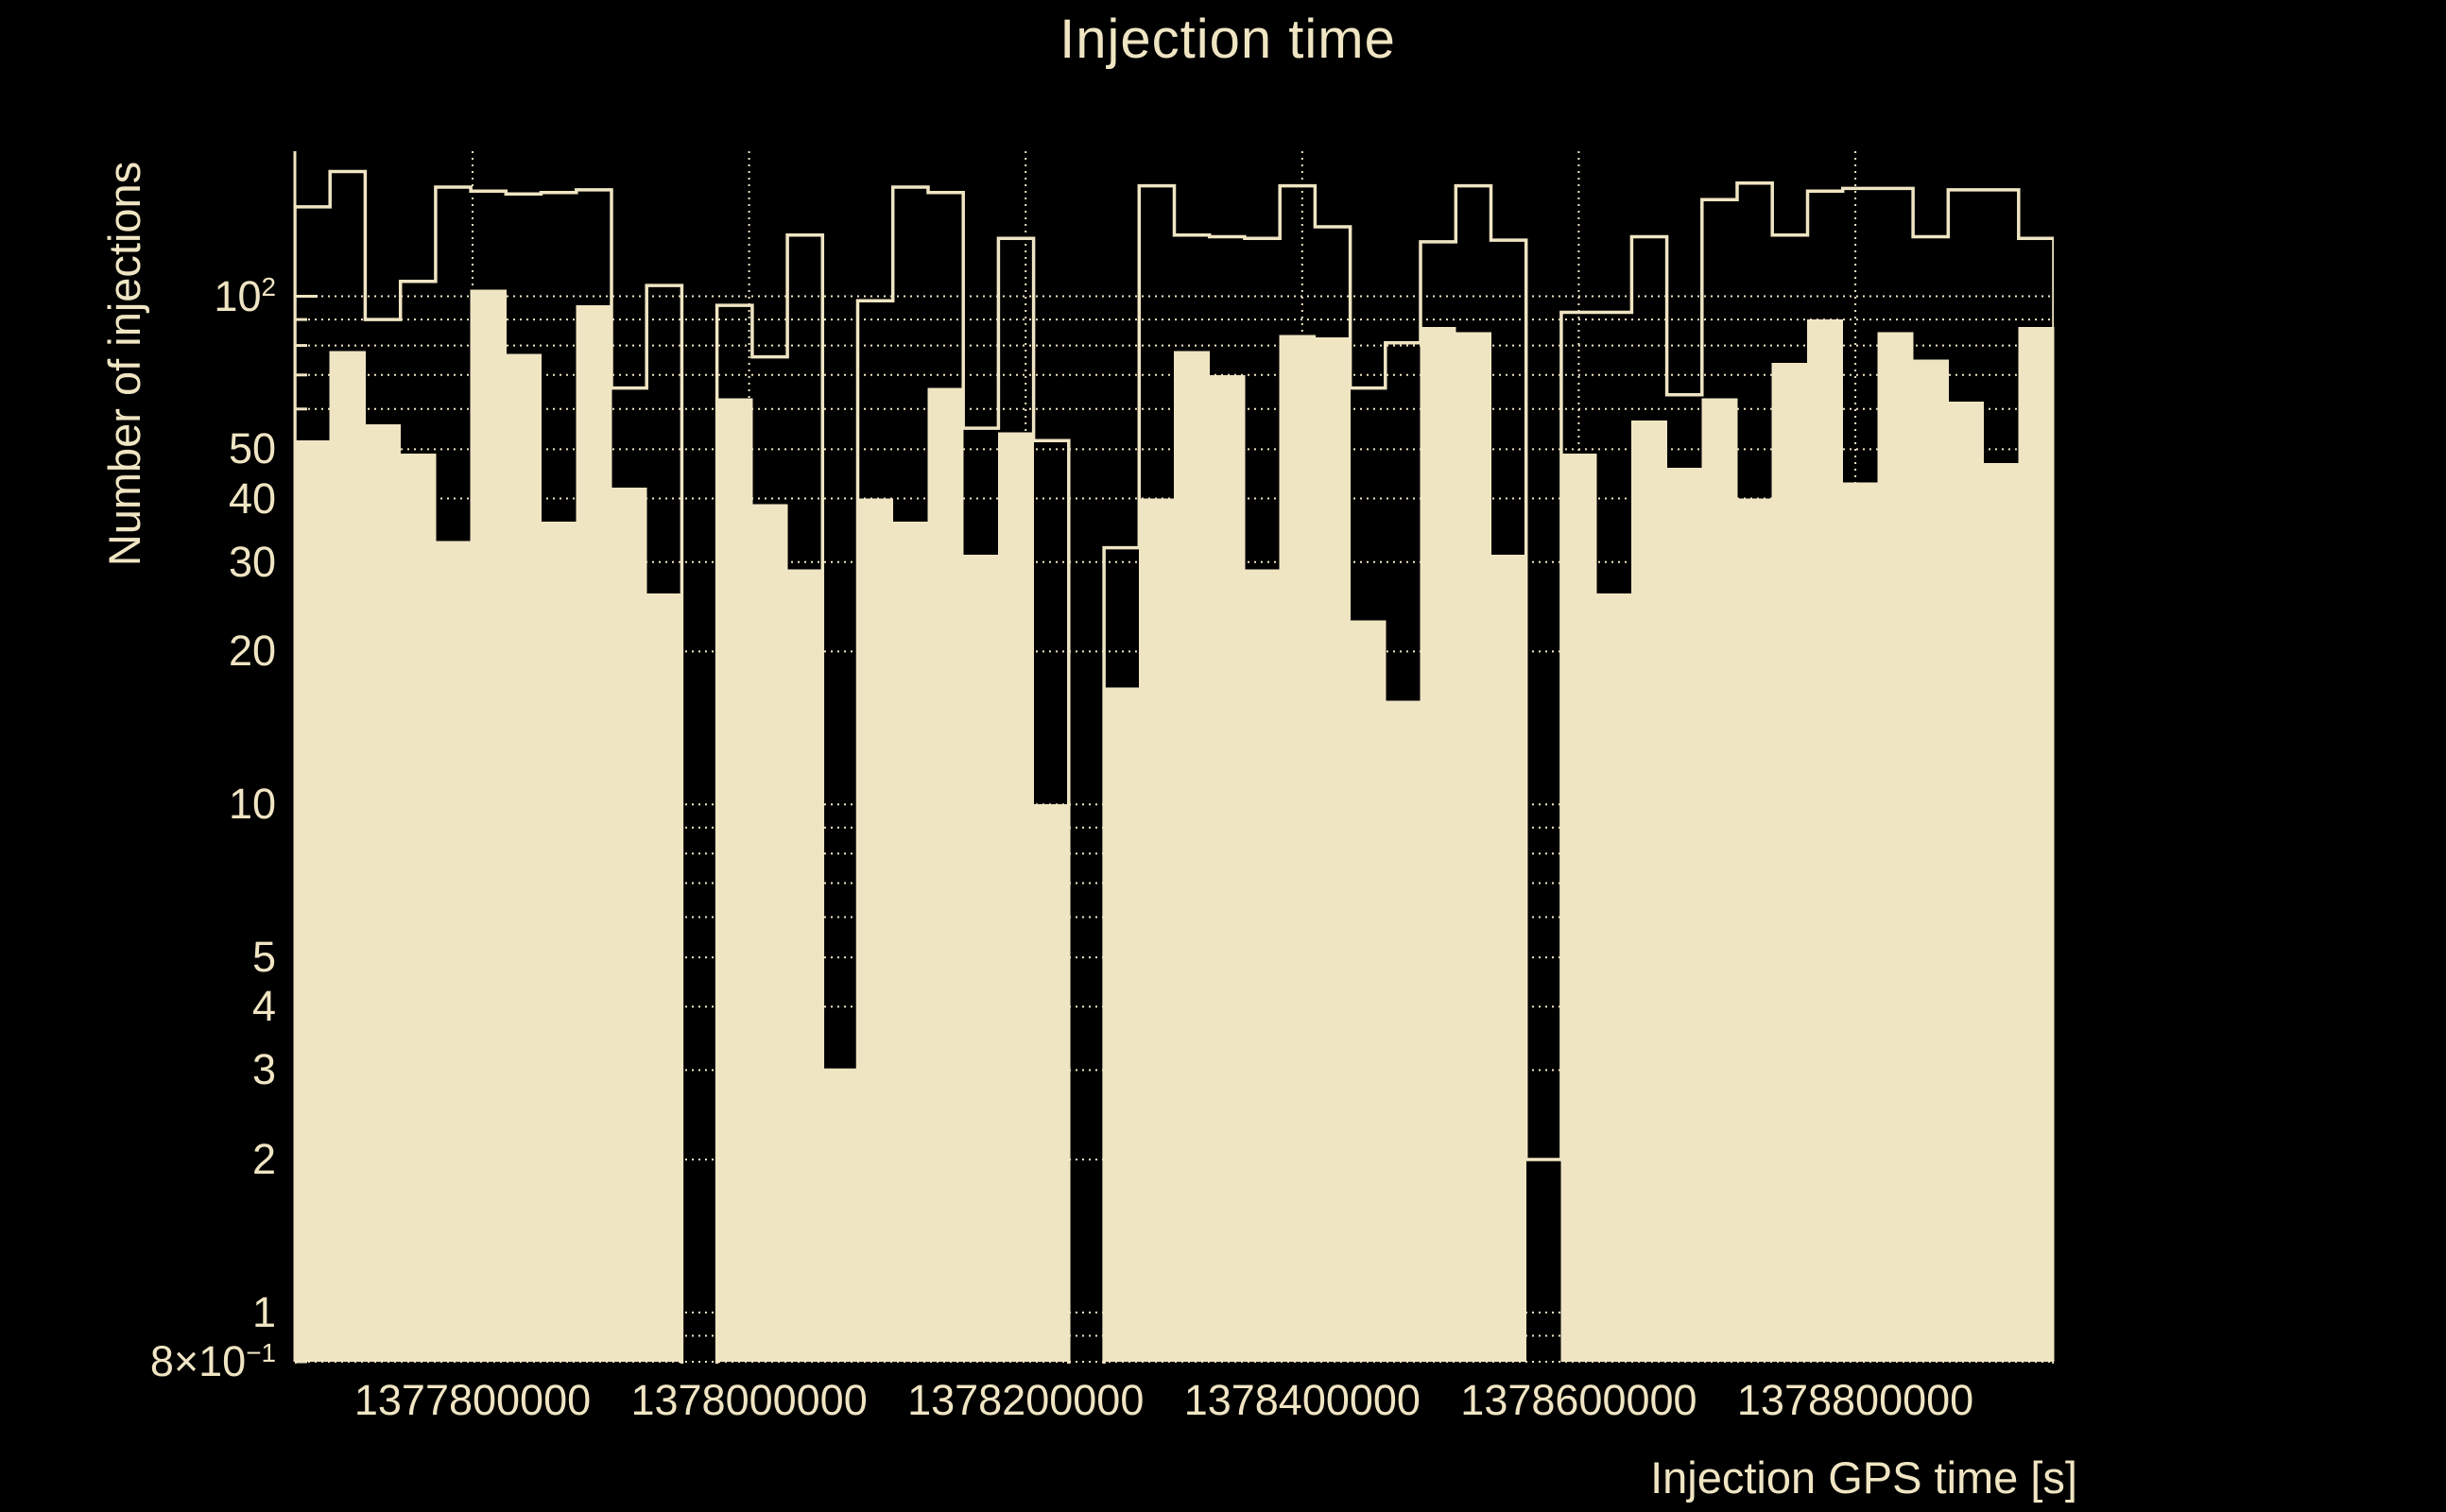 This screenshot has height=1512, width=2446. Describe the element at coordinates (263, 1006) in the screenshot. I see `y-tick-label: 4` at that location.